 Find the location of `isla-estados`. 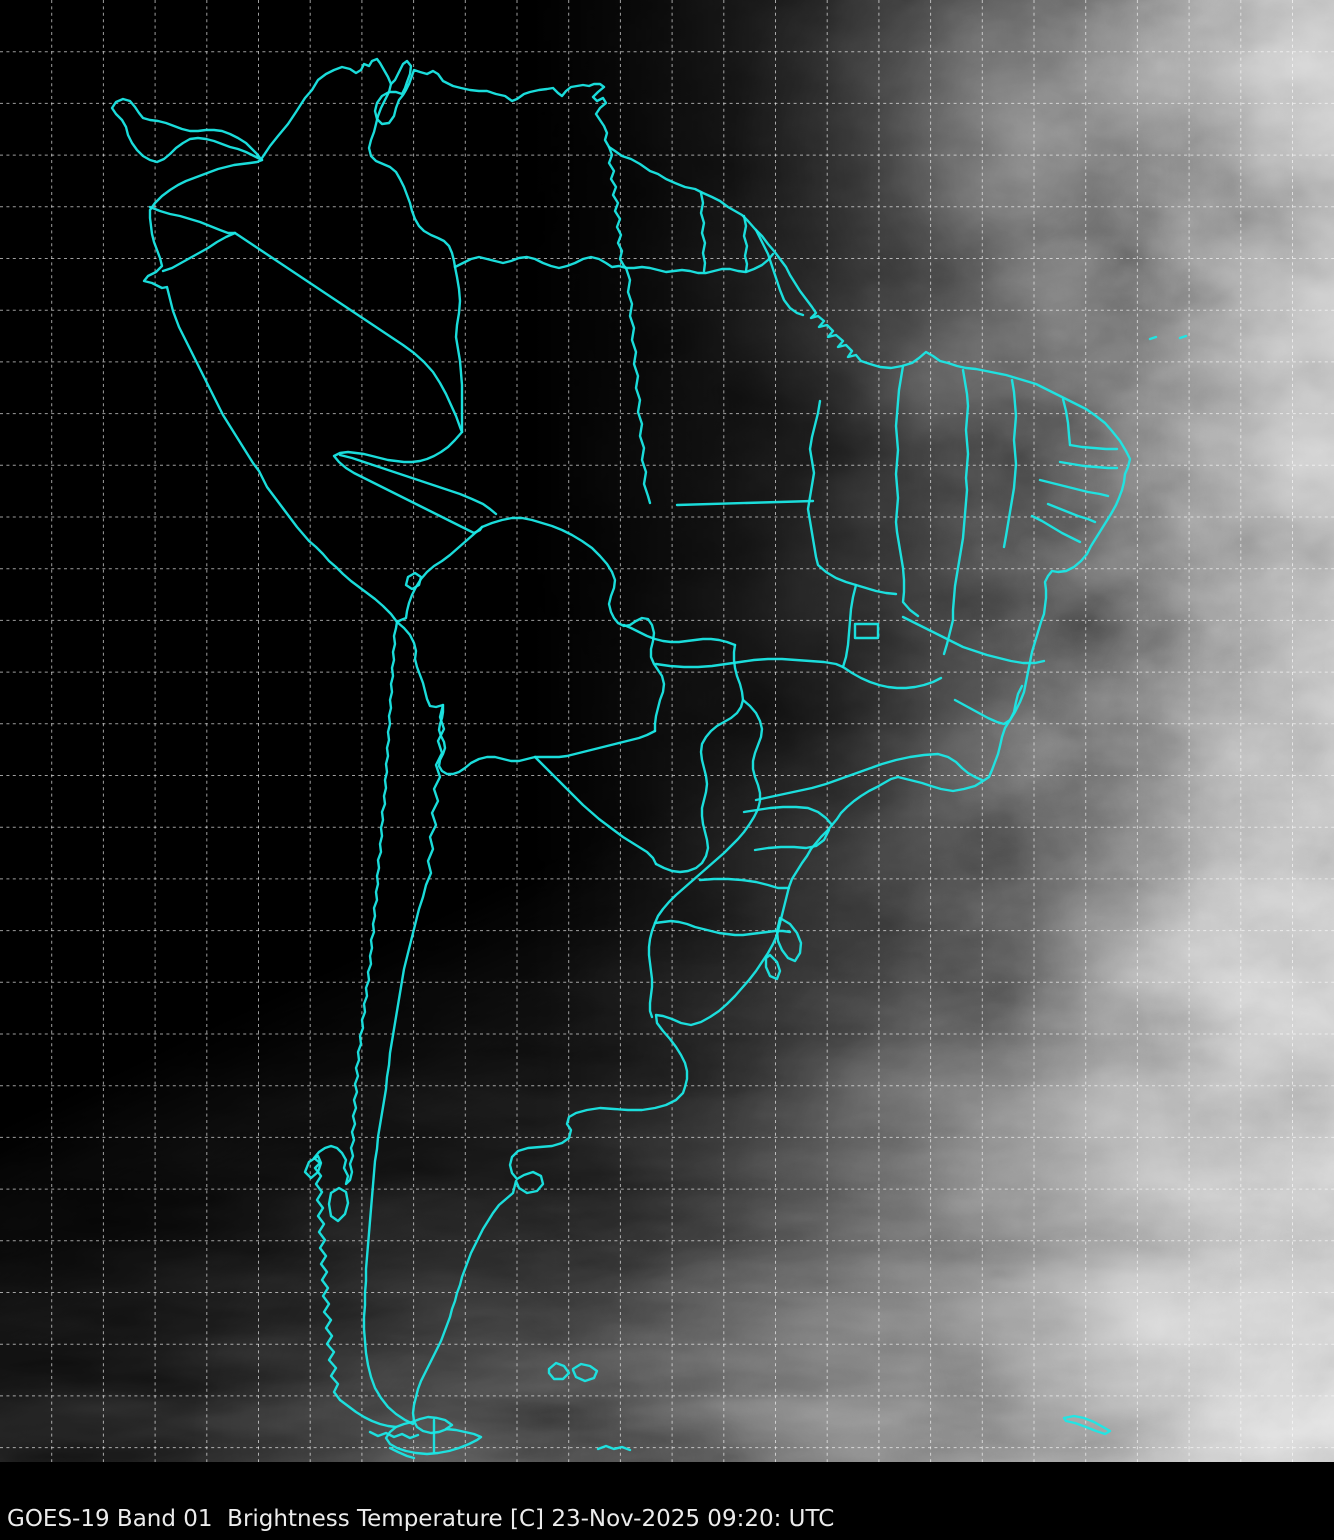

isla-estados is located at coordinates (614, 1448).